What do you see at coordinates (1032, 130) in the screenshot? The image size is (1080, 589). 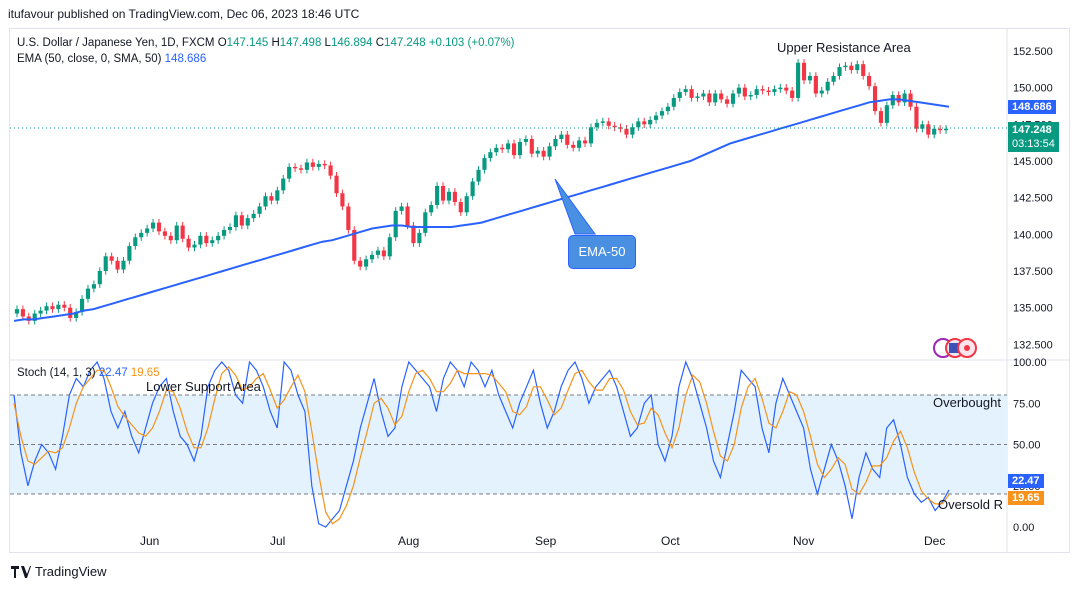 I see `last-price-value: 147.248` at bounding box center [1032, 130].